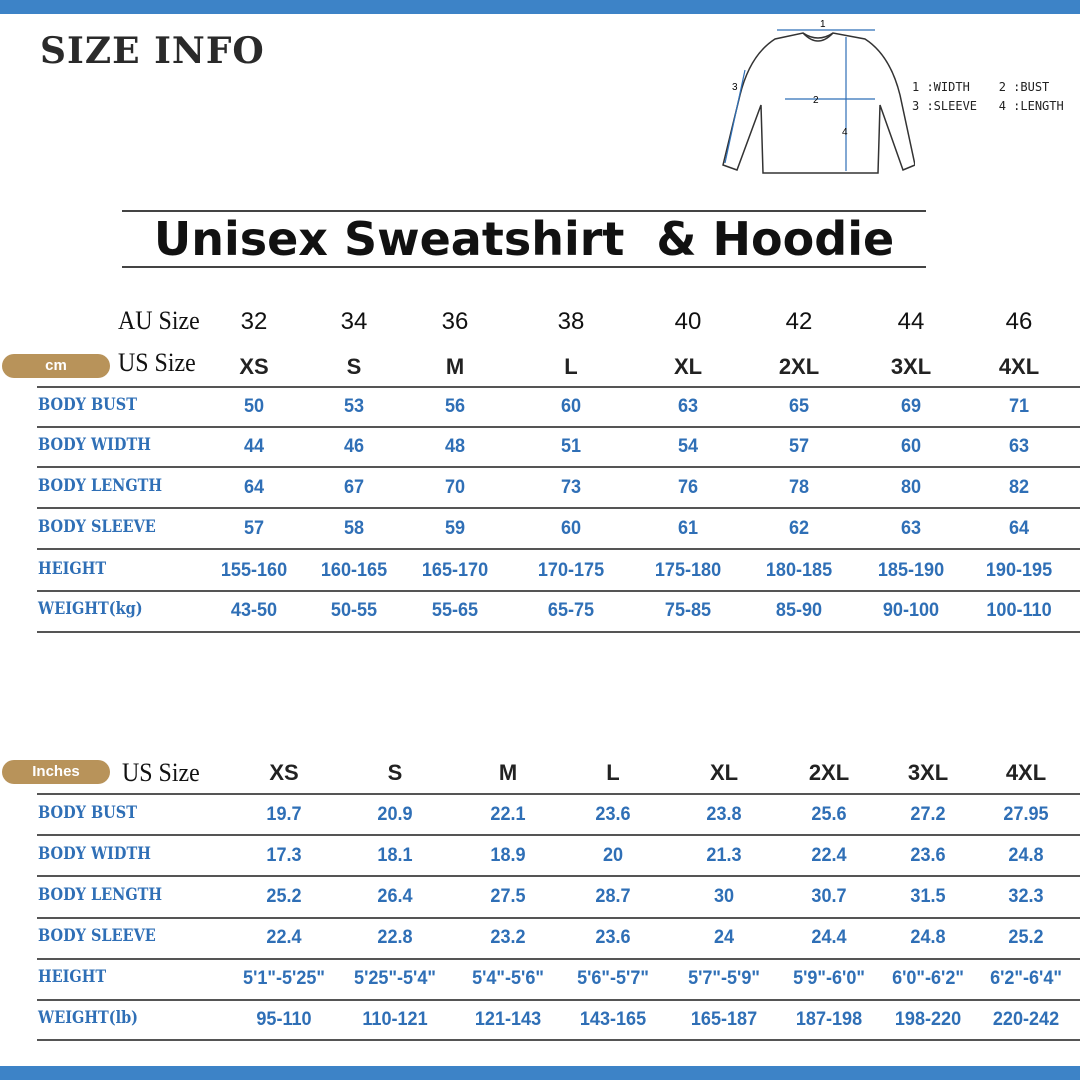  I want to click on au-size-cell: 34, so click(354, 321).